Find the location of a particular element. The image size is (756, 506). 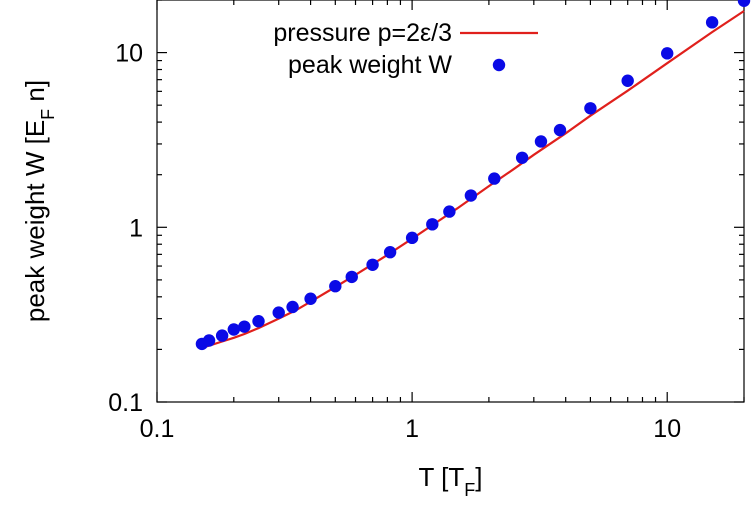

x-tick-label: 1 is located at coordinates (412, 429).